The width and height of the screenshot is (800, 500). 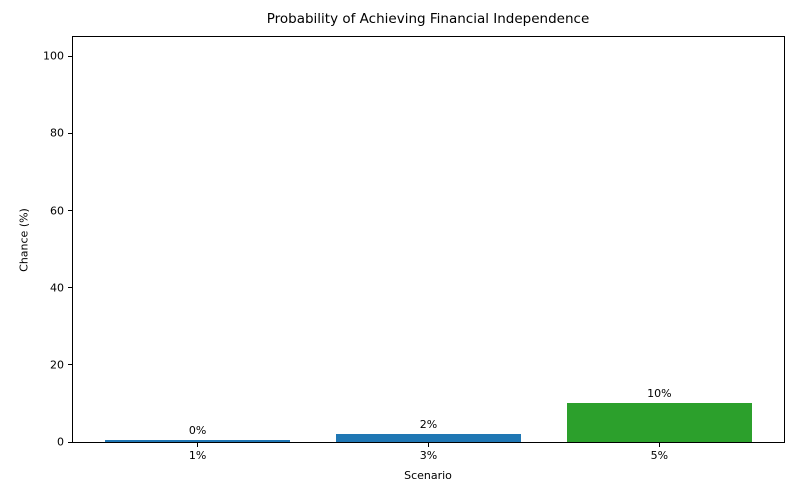 I want to click on bar-value-label: 2%, so click(x=428, y=425).